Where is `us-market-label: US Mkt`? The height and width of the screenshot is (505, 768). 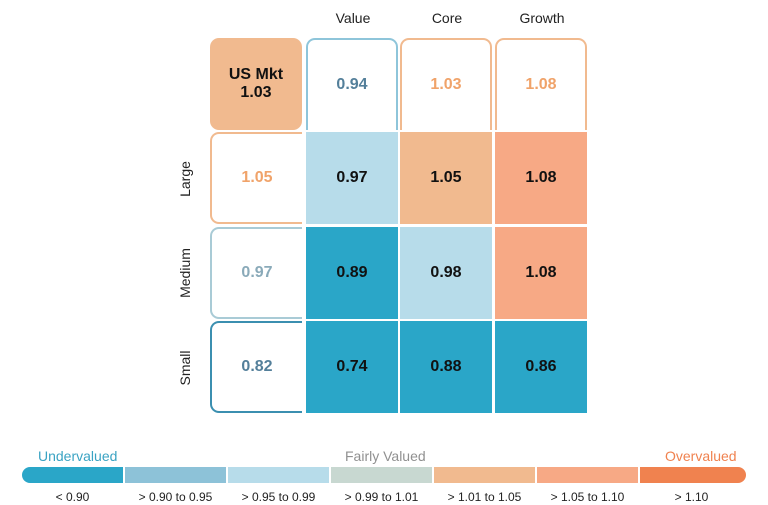 us-market-label: US Mkt is located at coordinates (256, 74).